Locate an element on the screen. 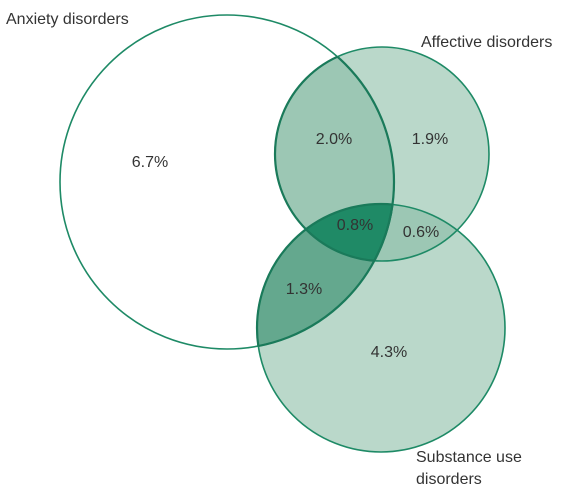 This screenshot has width=565, height=491. substance-set-label-line-2: disorders is located at coordinates (449, 479).